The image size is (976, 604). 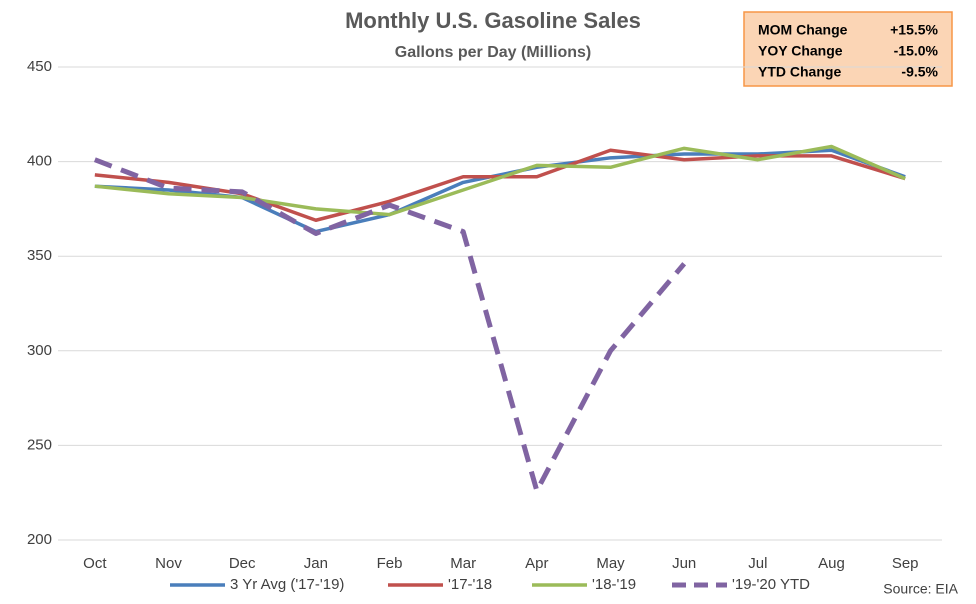 What do you see at coordinates (39, 539) in the screenshot?
I see `y-tick-label: 200` at bounding box center [39, 539].